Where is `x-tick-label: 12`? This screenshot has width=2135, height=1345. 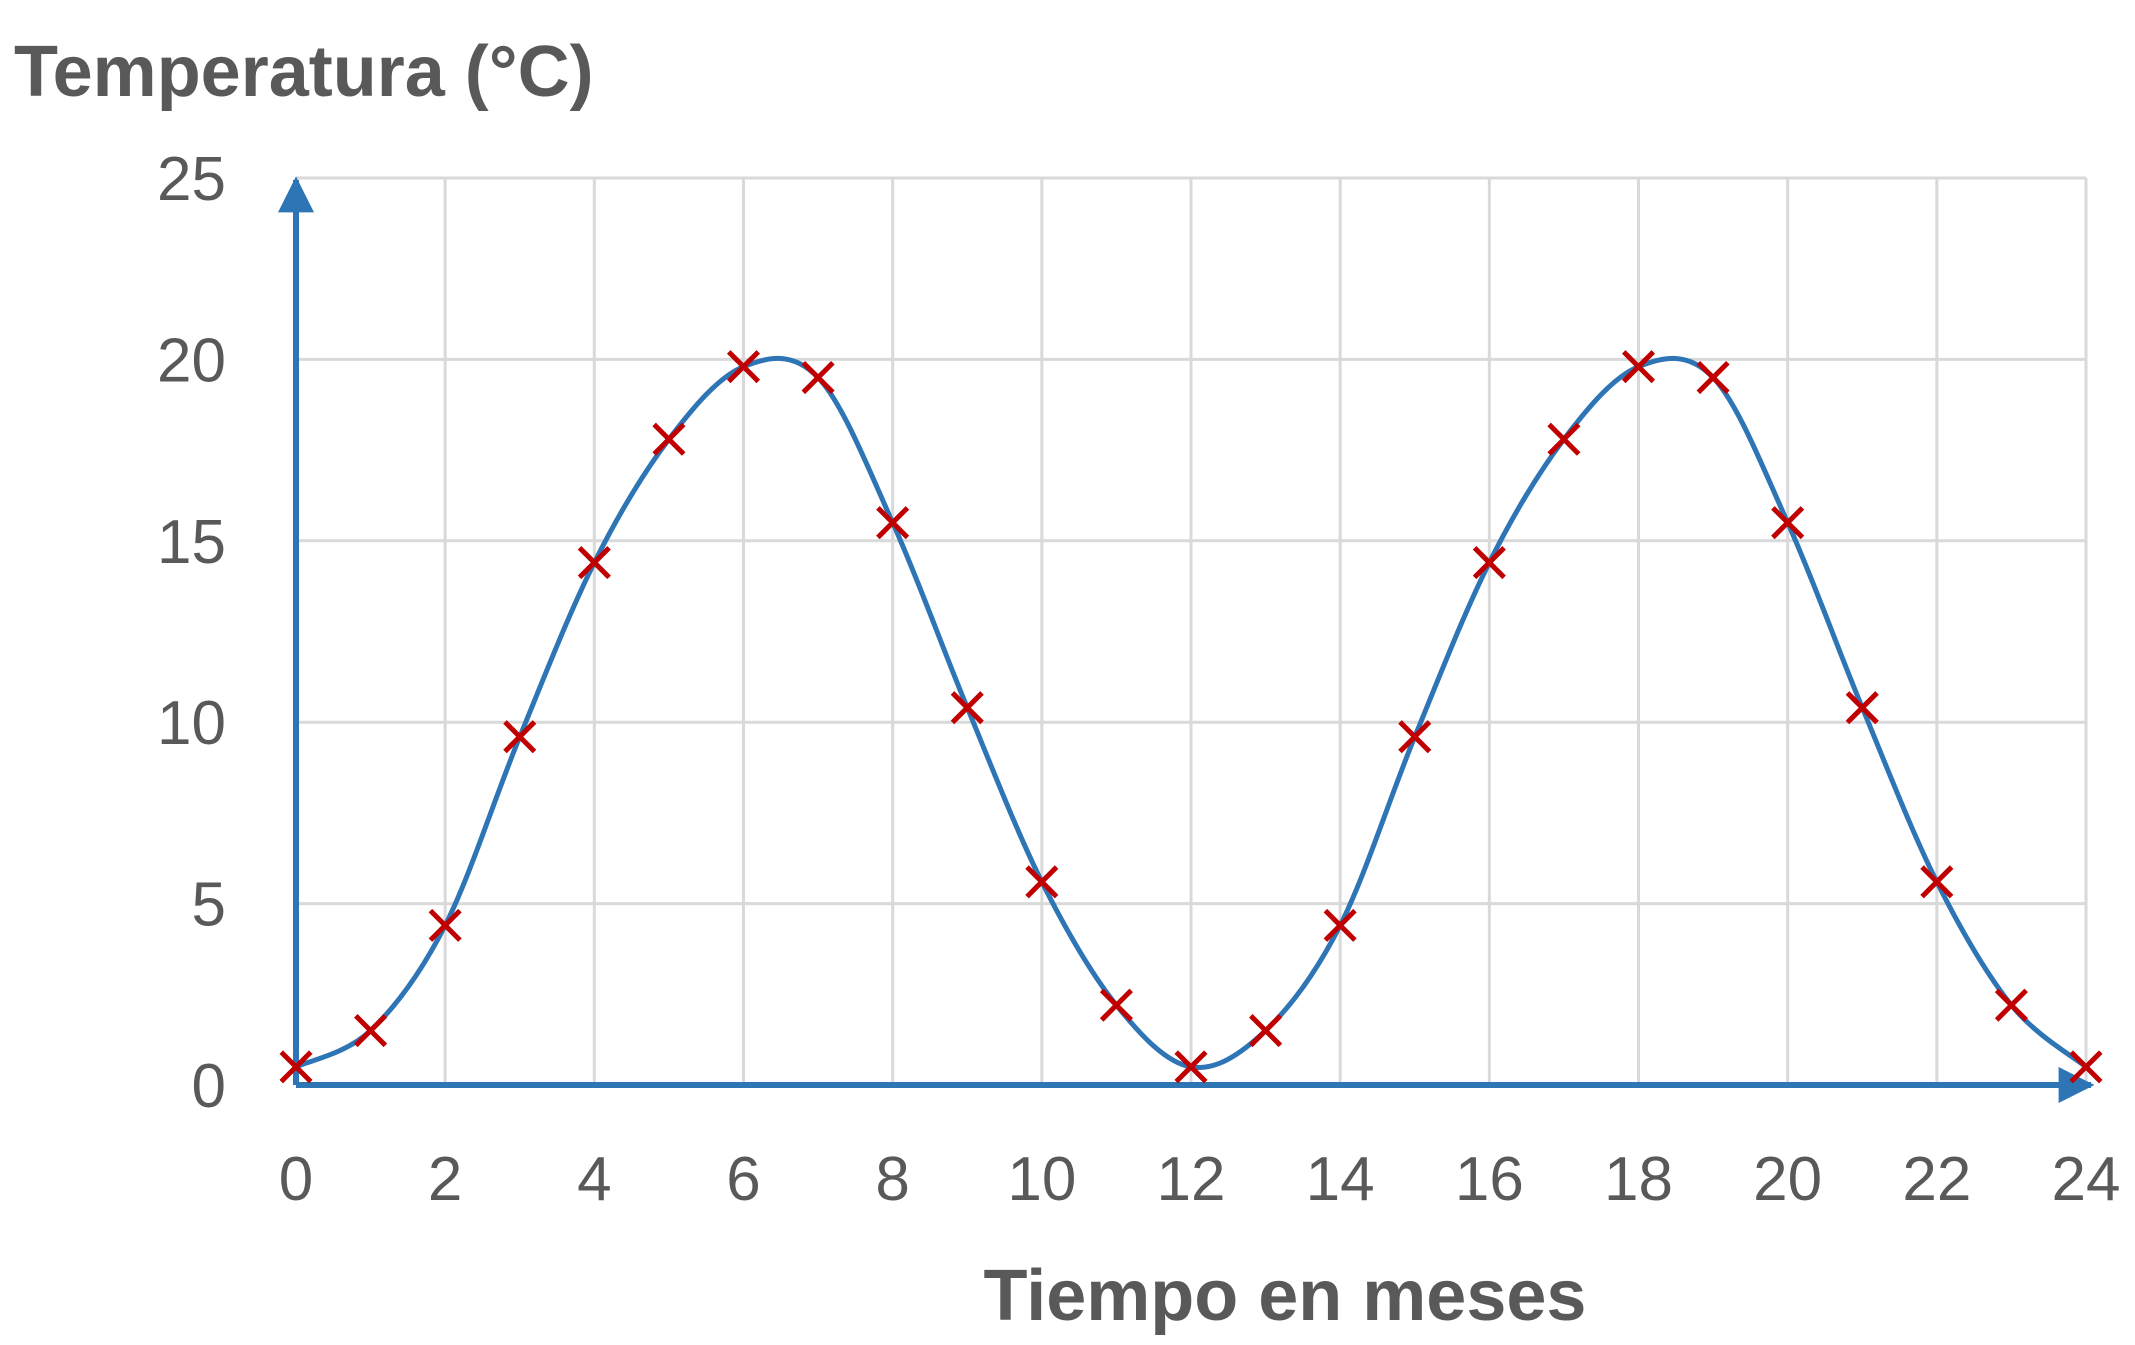
x-tick-label: 12 is located at coordinates (1191, 1179).